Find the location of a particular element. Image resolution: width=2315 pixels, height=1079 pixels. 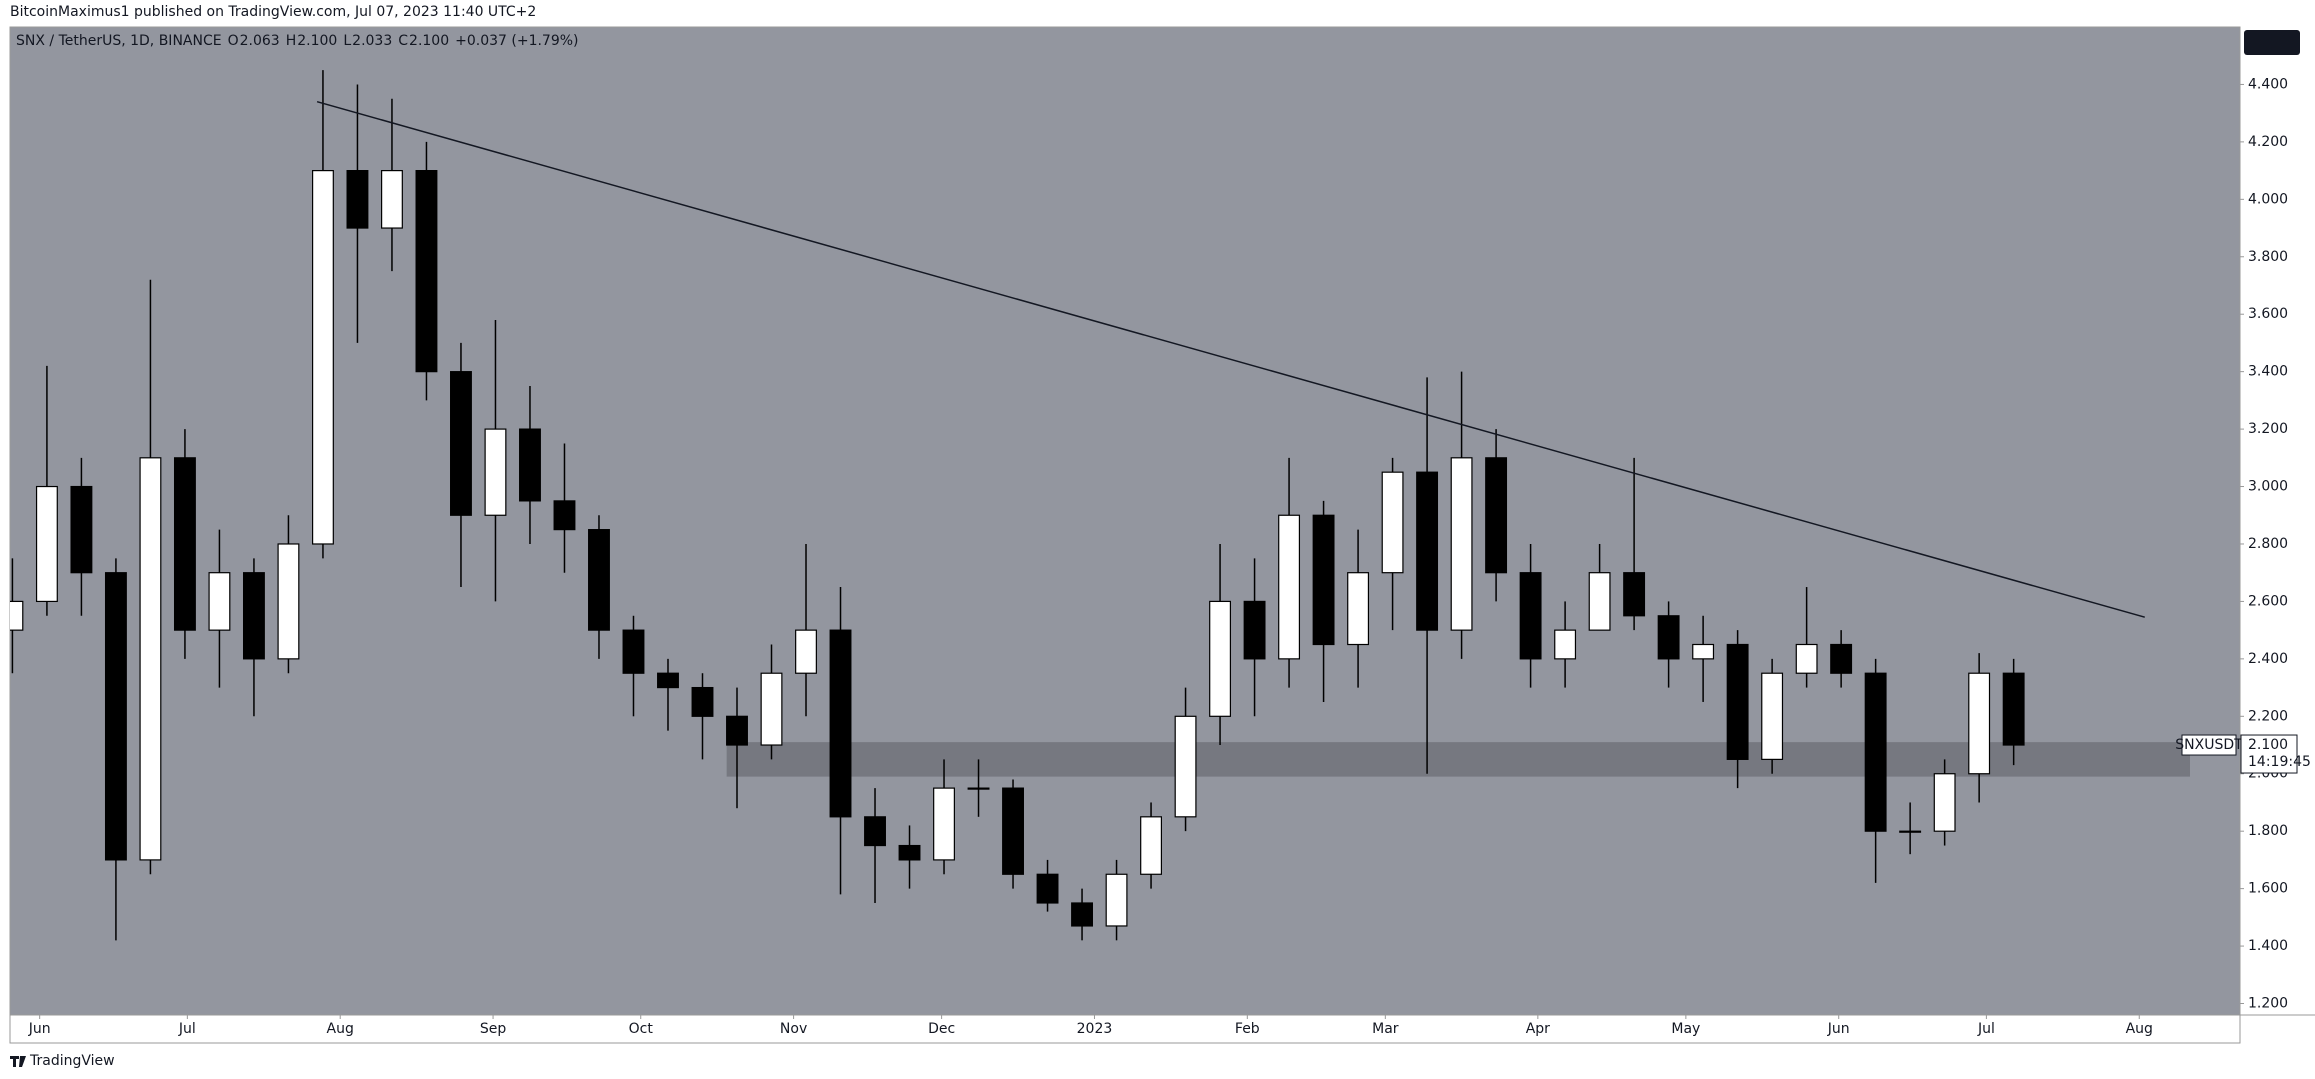

legend-key: H is located at coordinates (291, 41).